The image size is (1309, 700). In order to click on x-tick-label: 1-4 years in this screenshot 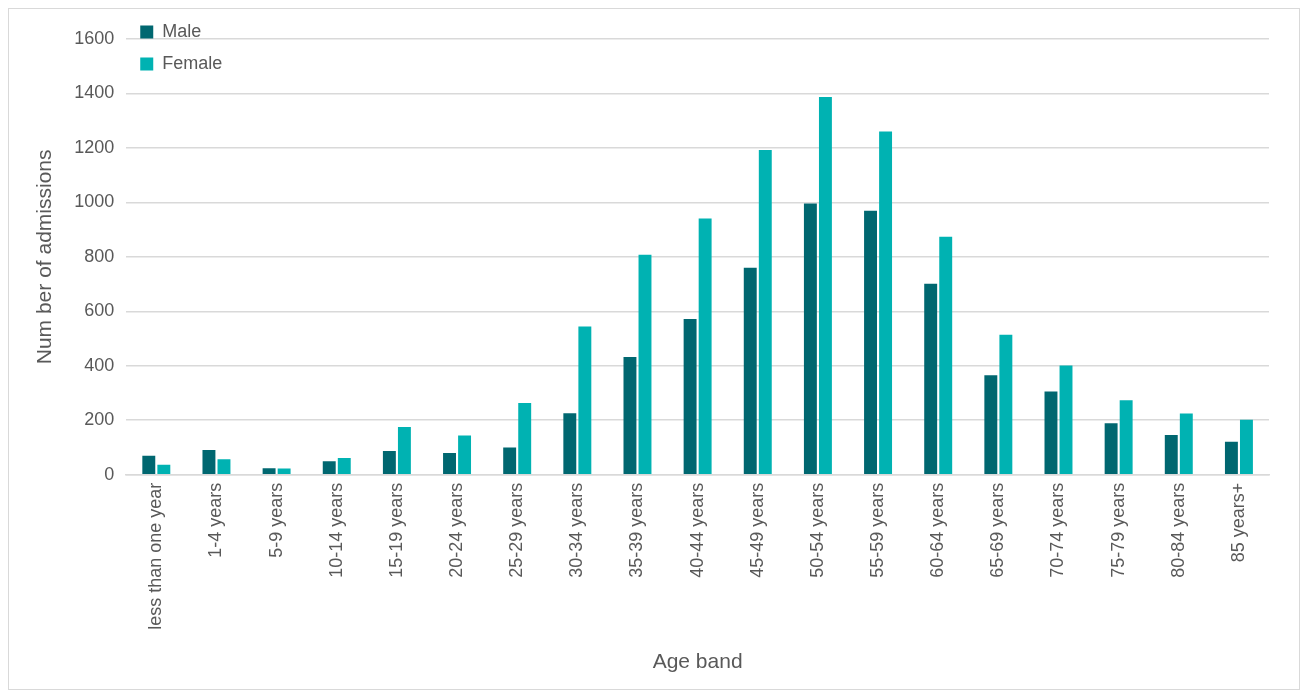, I will do `click(215, 520)`.